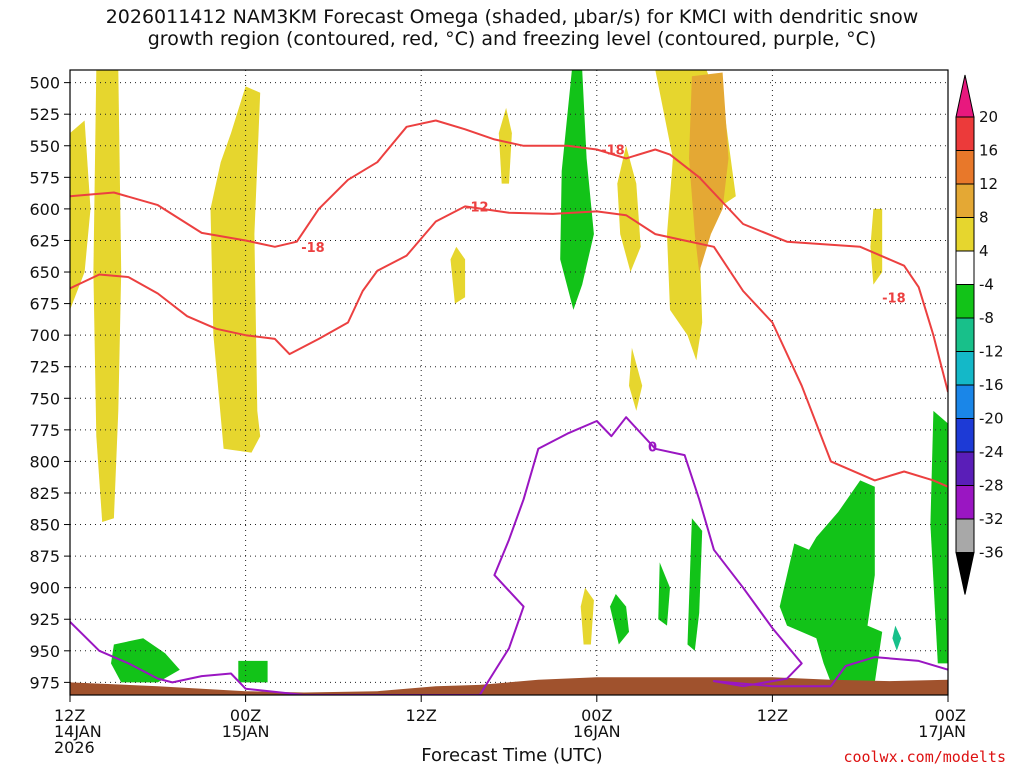  Describe the element at coordinates (597, 731) in the screenshot. I see `x-tick-date-36: 16JAN` at that location.